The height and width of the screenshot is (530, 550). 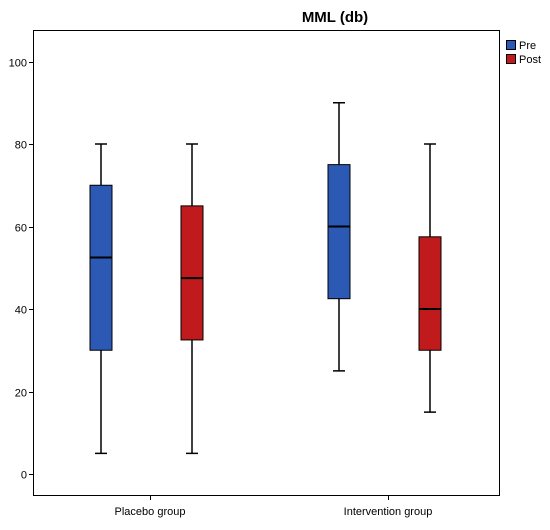 What do you see at coordinates (511, 59) in the screenshot?
I see `legend-swatch-post` at bounding box center [511, 59].